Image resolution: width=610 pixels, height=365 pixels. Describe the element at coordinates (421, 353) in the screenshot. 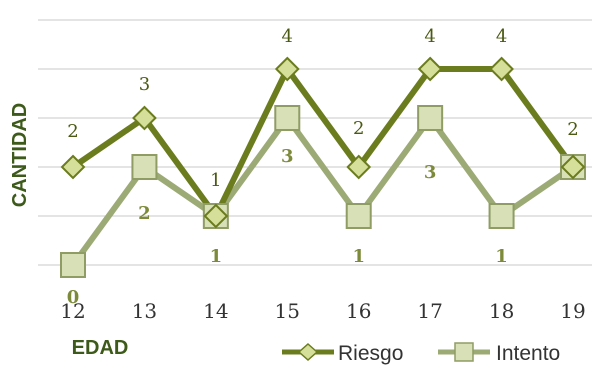

I see `legend: Riesgo Intento` at that location.